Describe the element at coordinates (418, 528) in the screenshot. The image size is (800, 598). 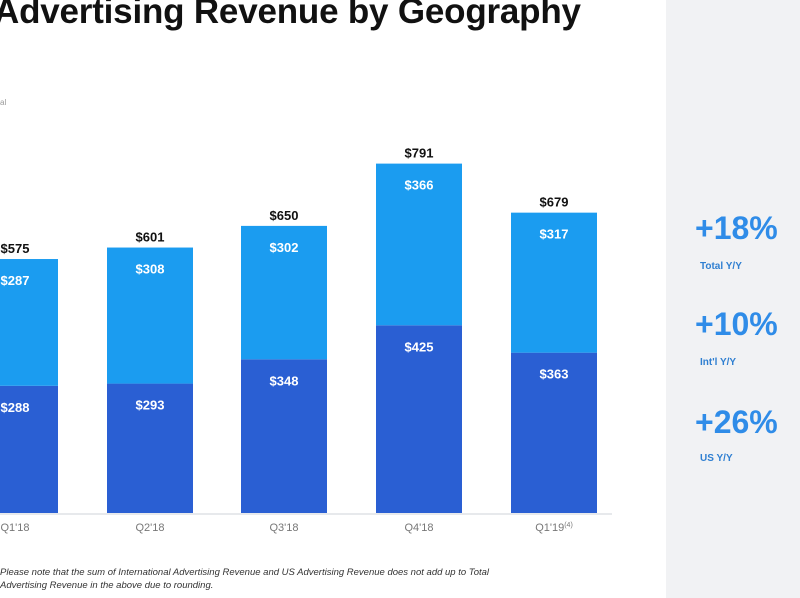
I see `x-tick-label: Q4'18` at that location.